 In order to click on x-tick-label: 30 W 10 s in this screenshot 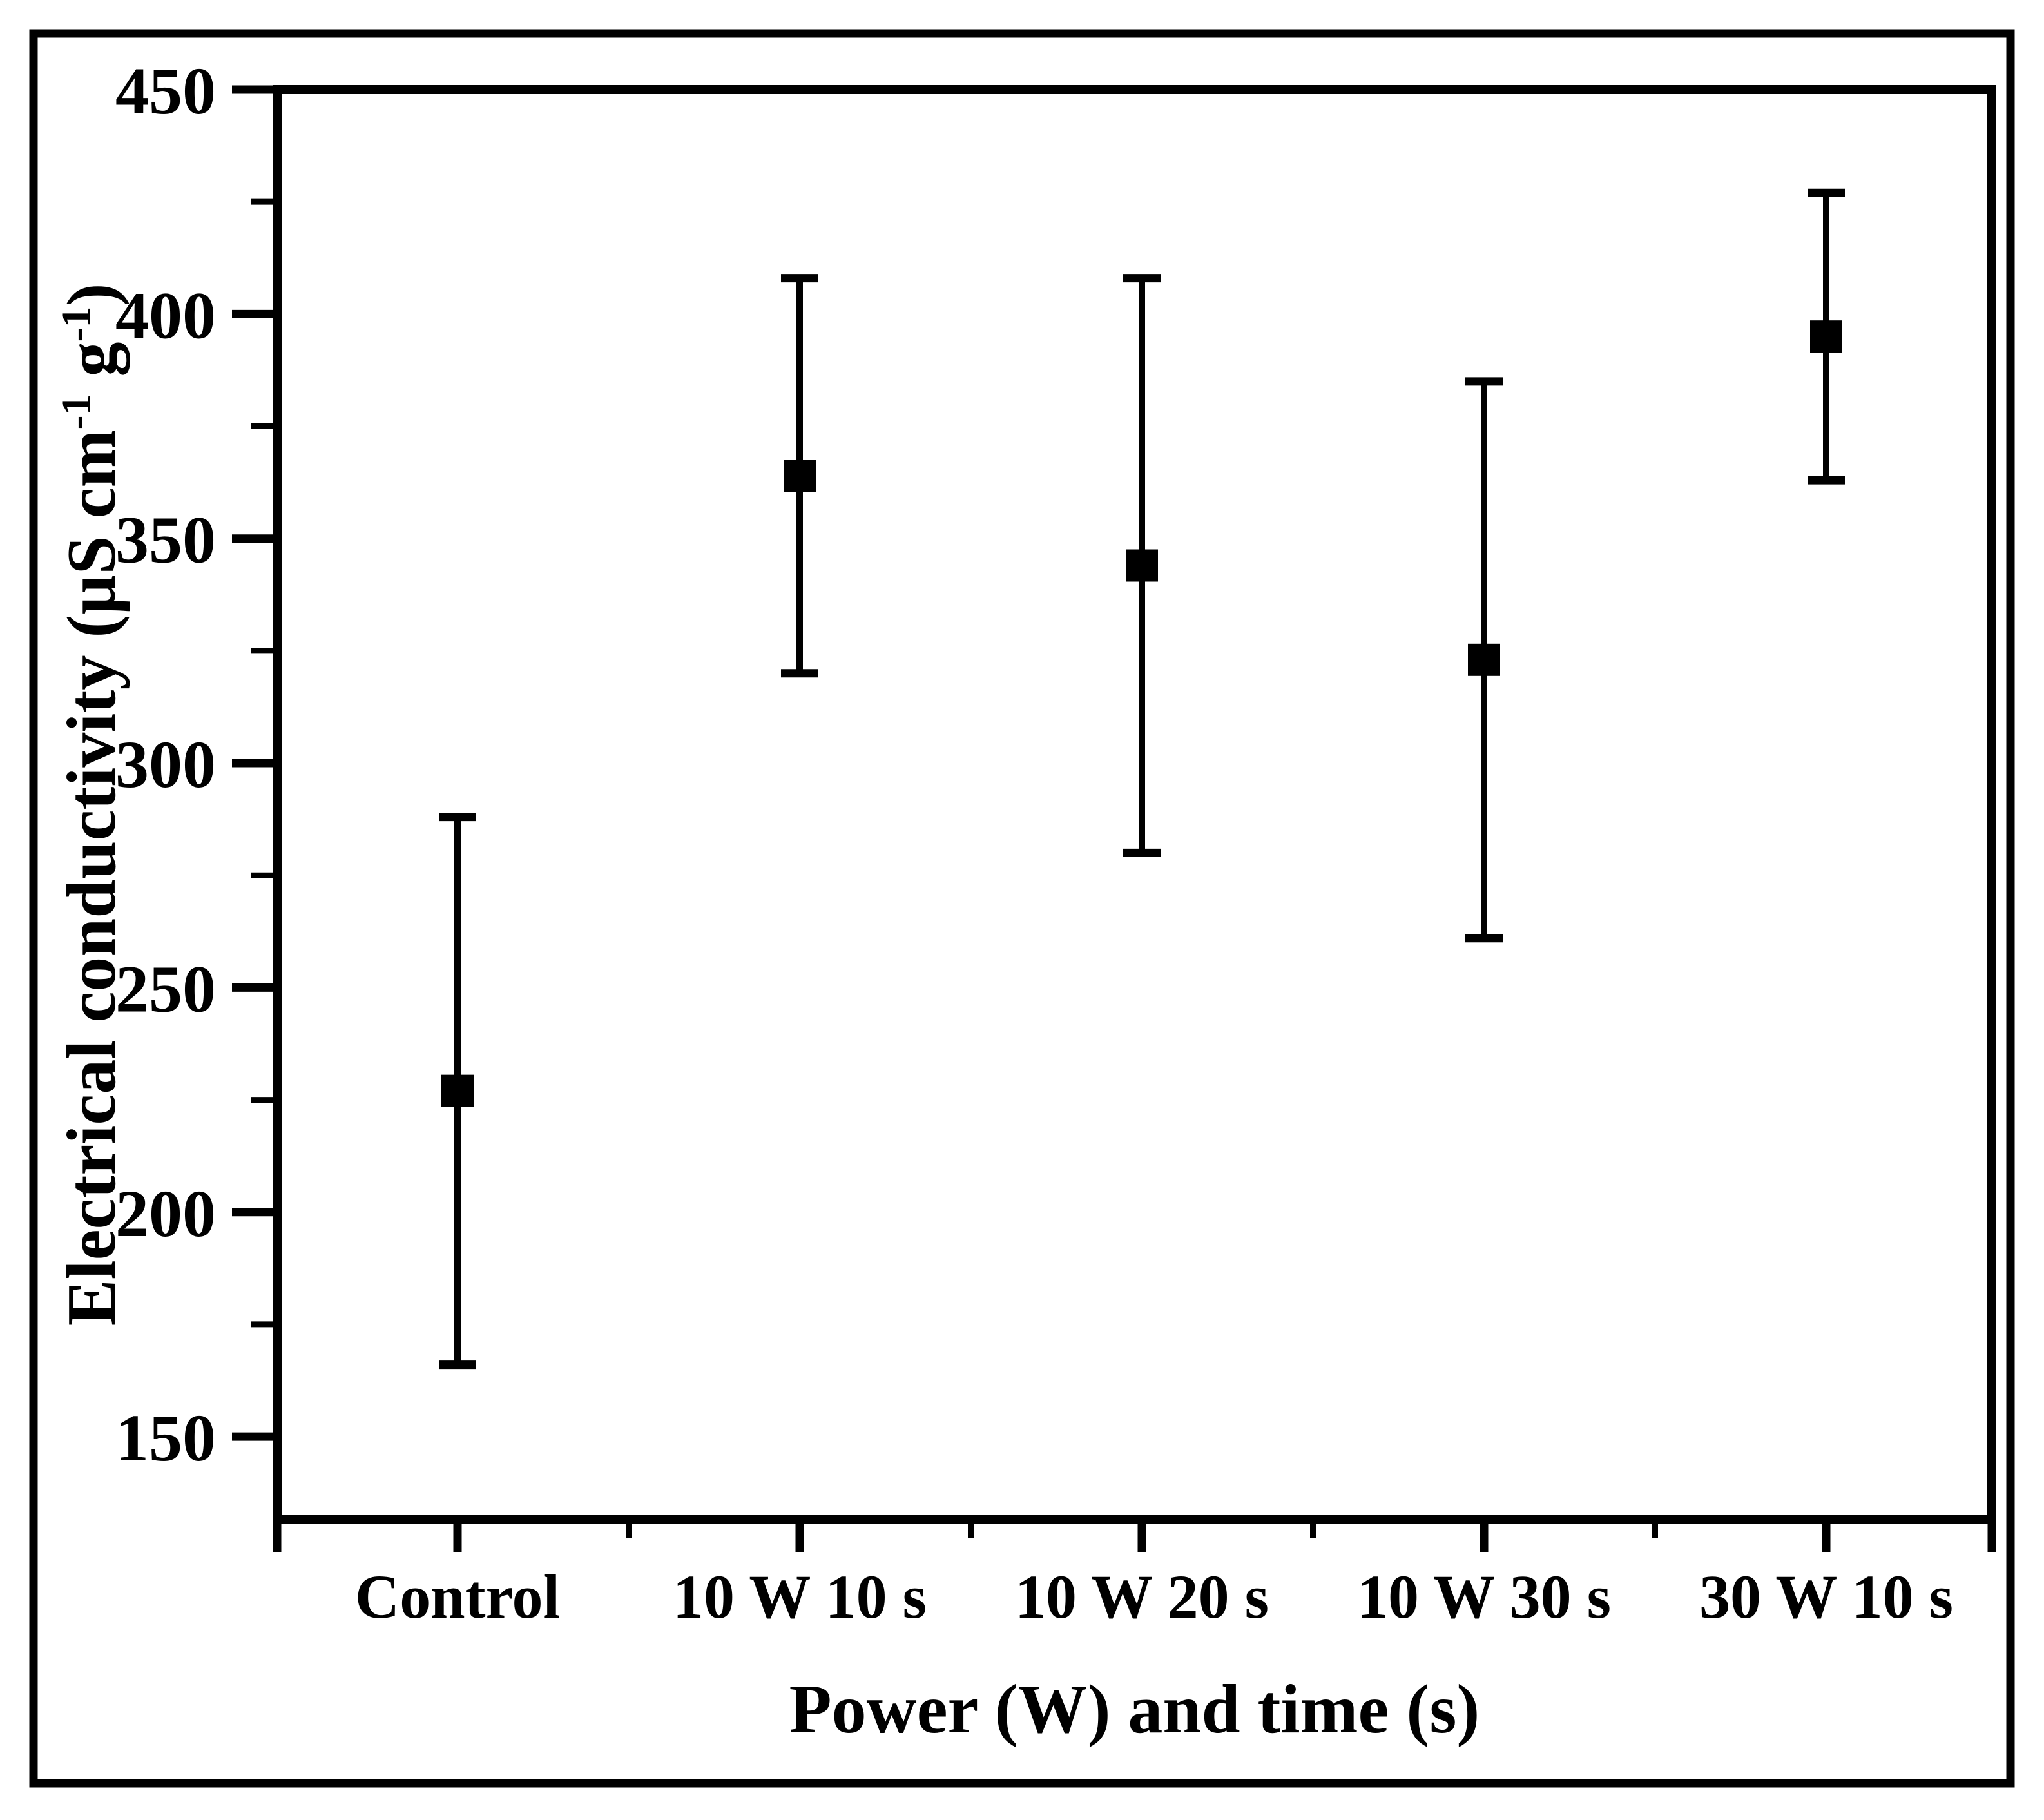, I will do `click(1826, 1596)`.